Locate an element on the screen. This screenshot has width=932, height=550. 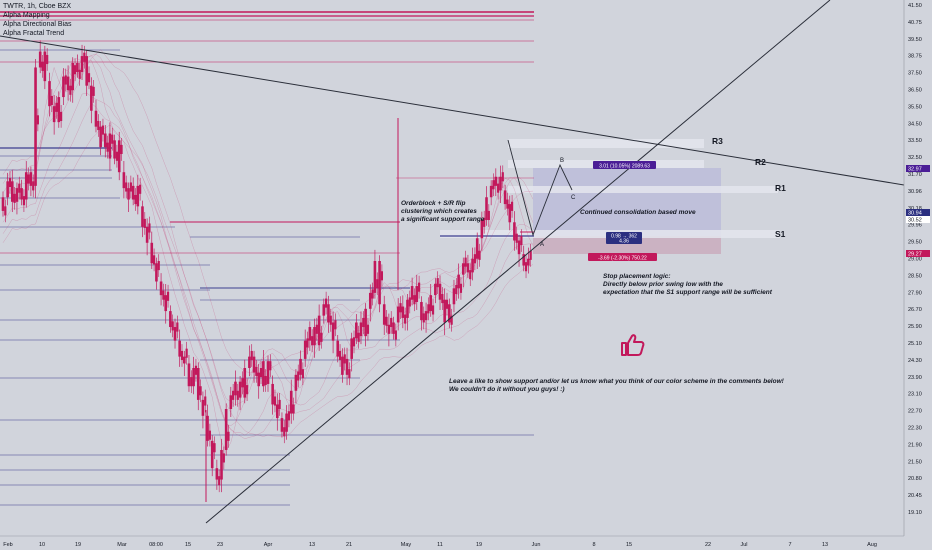
x-tick-label: 15 is located at coordinates (188, 545).